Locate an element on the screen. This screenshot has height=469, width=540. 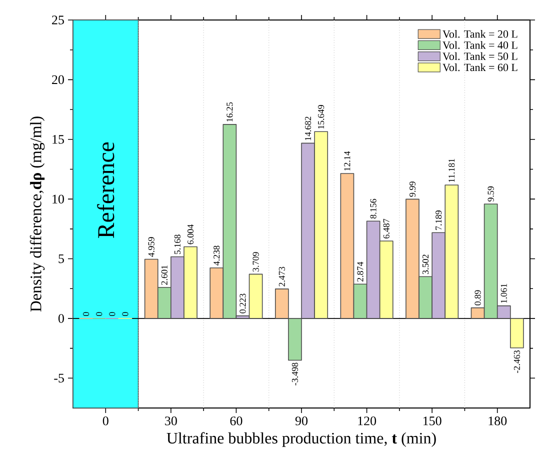
x-tick-label: 150 is located at coordinates (432, 421).